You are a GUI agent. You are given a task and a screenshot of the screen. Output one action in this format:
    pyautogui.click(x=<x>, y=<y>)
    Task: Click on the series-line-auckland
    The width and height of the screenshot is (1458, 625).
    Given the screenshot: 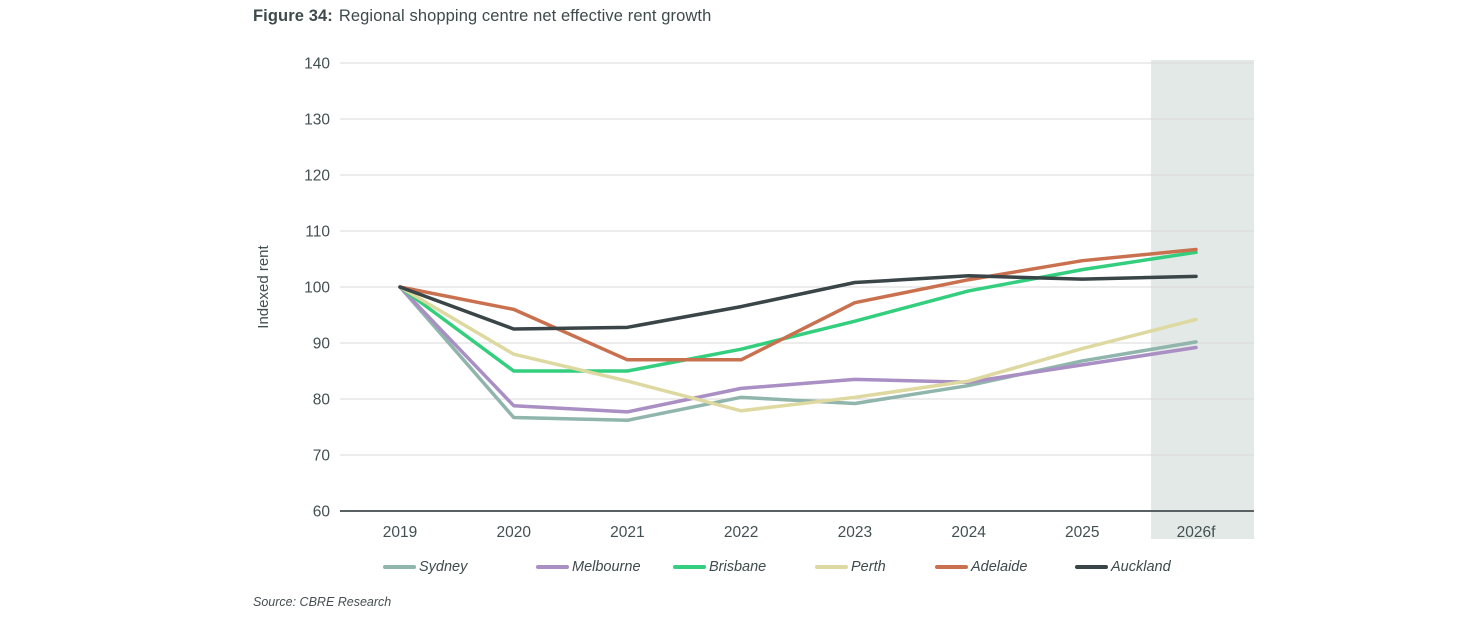 What is the action you would take?
    pyautogui.click(x=798, y=302)
    